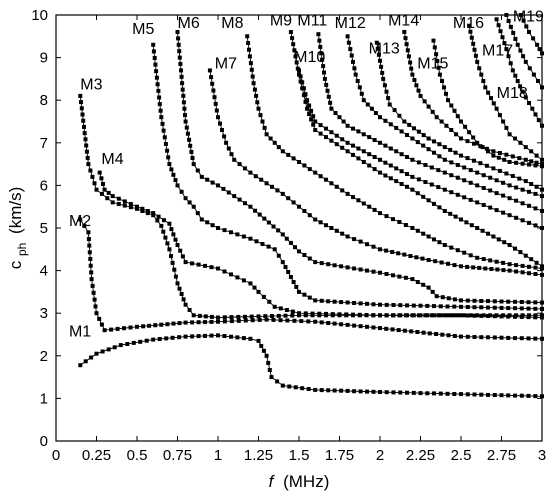 The width and height of the screenshot is (547, 493). Describe the element at coordinates (80, 332) in the screenshot. I see `mode-label-m1: M1` at that location.